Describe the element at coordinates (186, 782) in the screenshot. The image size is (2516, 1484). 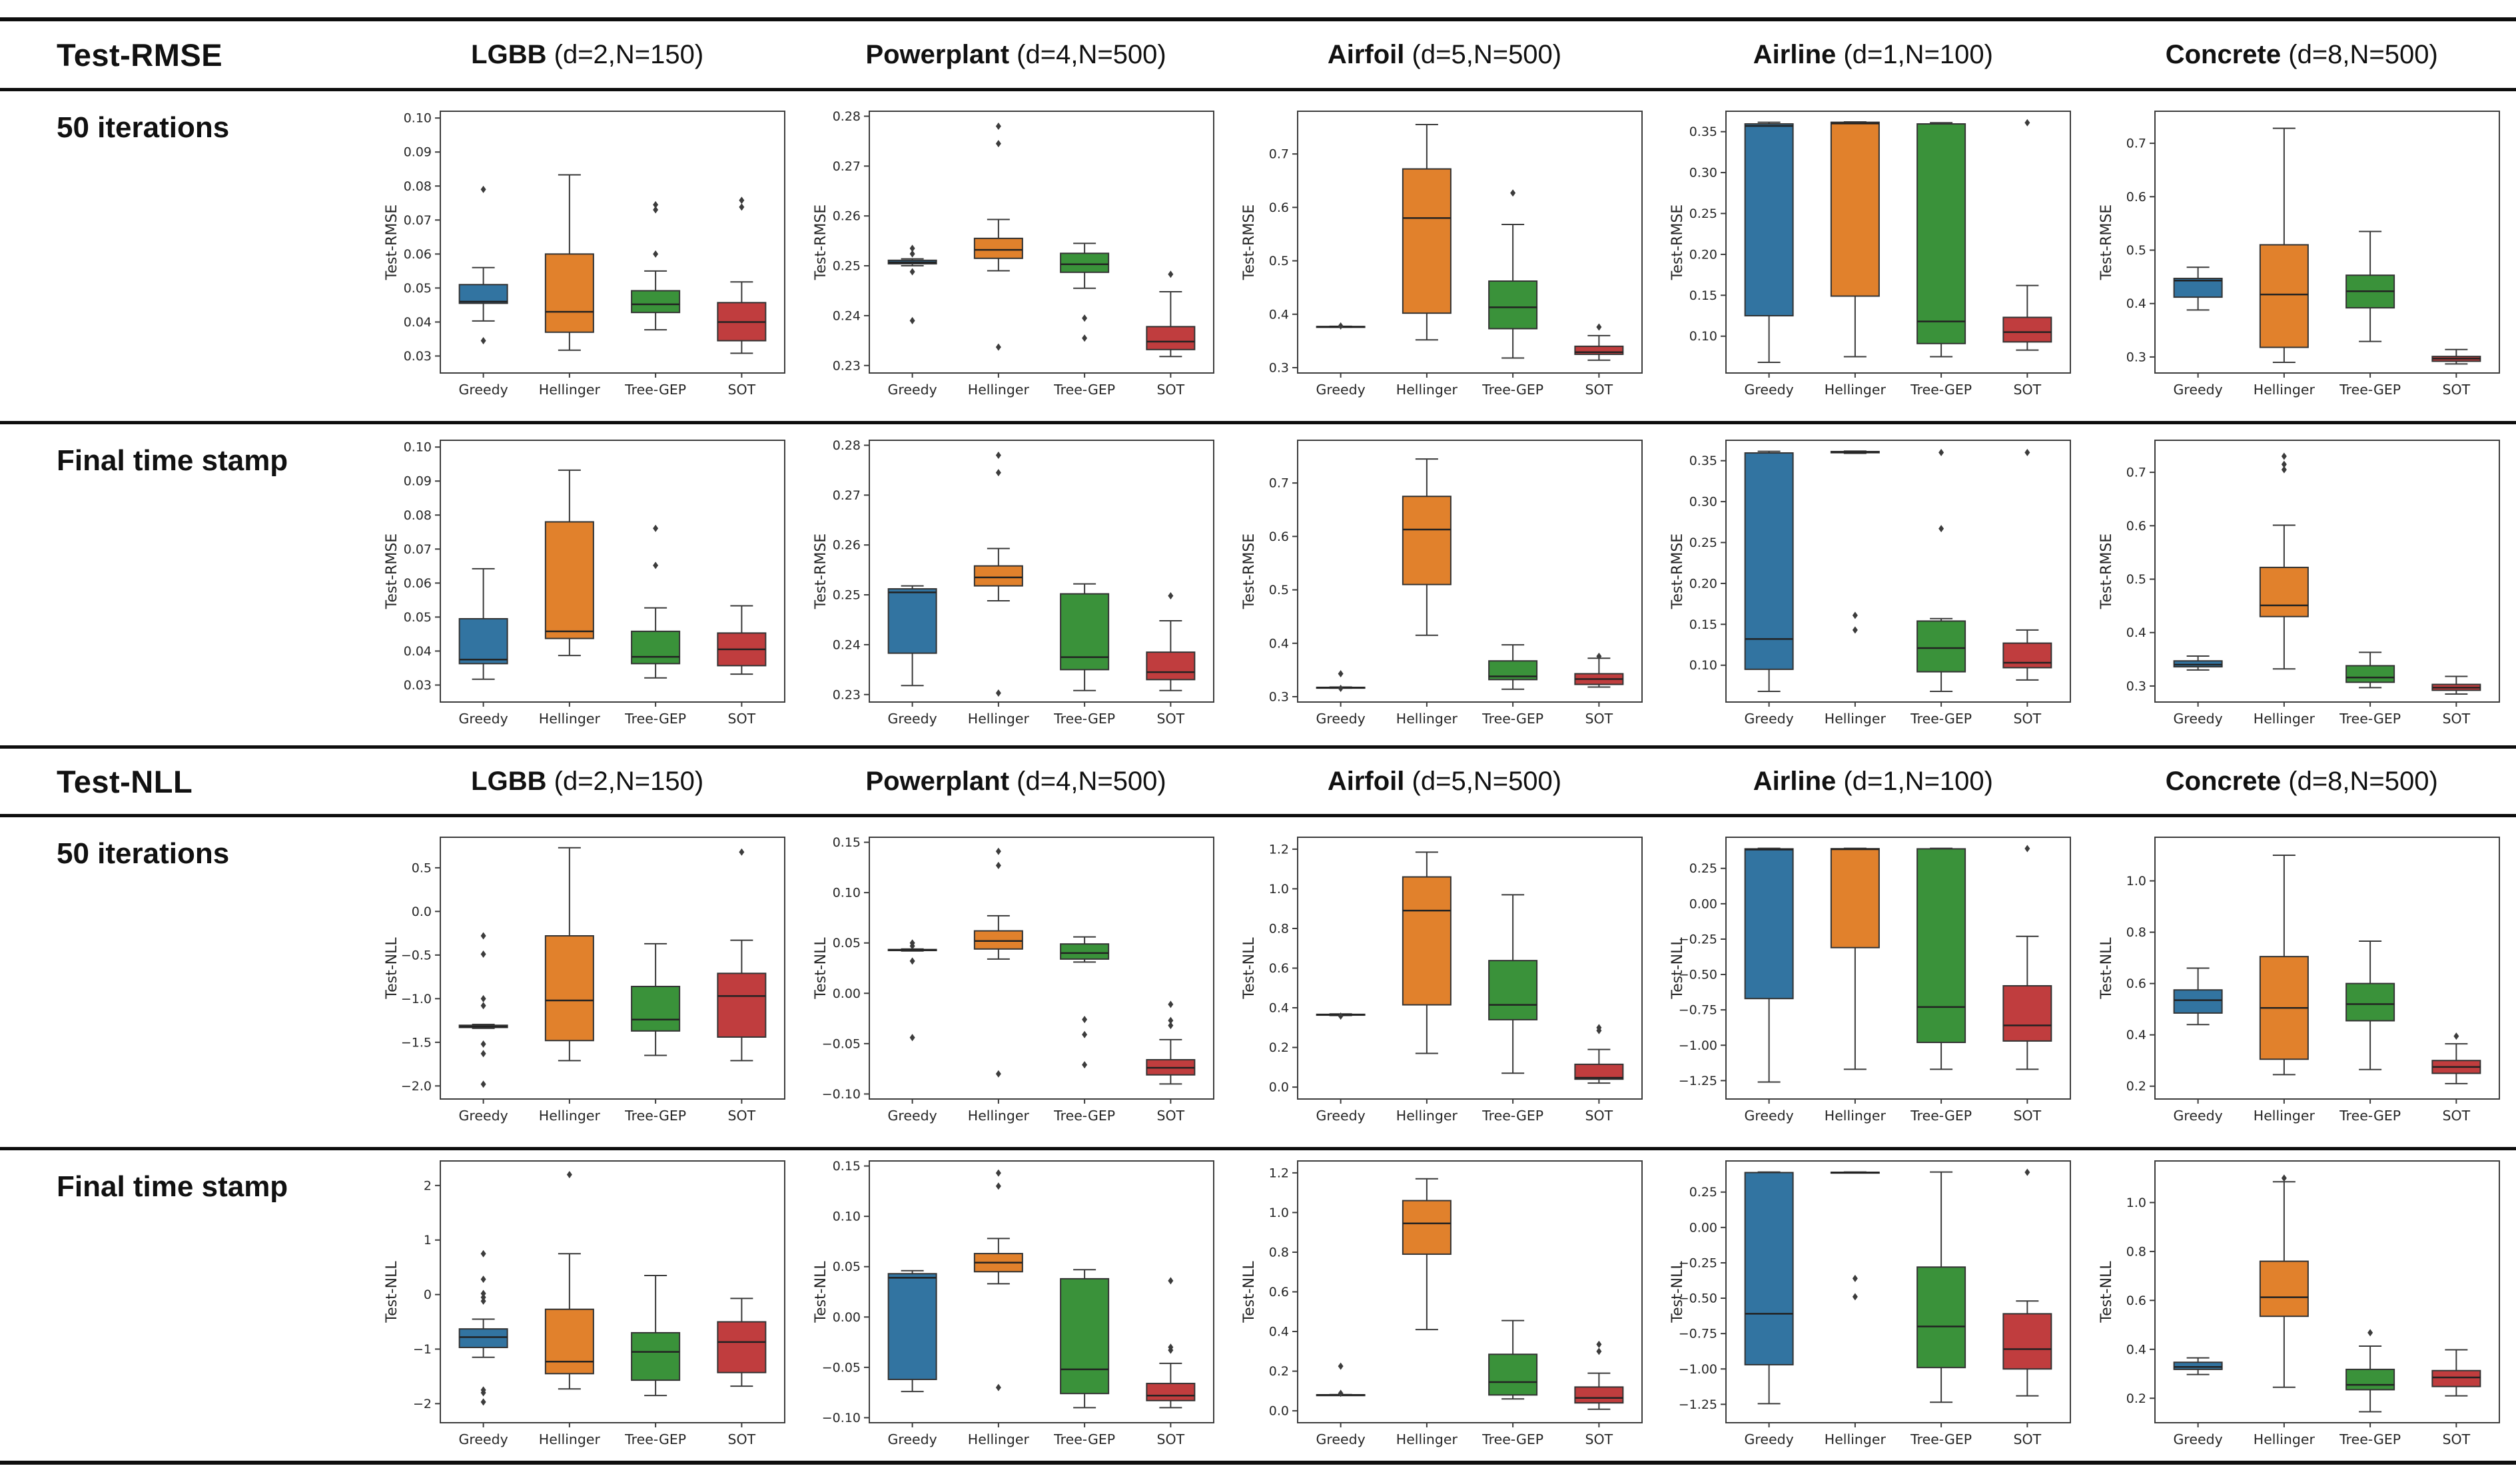
I see `metric-cell-nll: Test-NLL` at that location.